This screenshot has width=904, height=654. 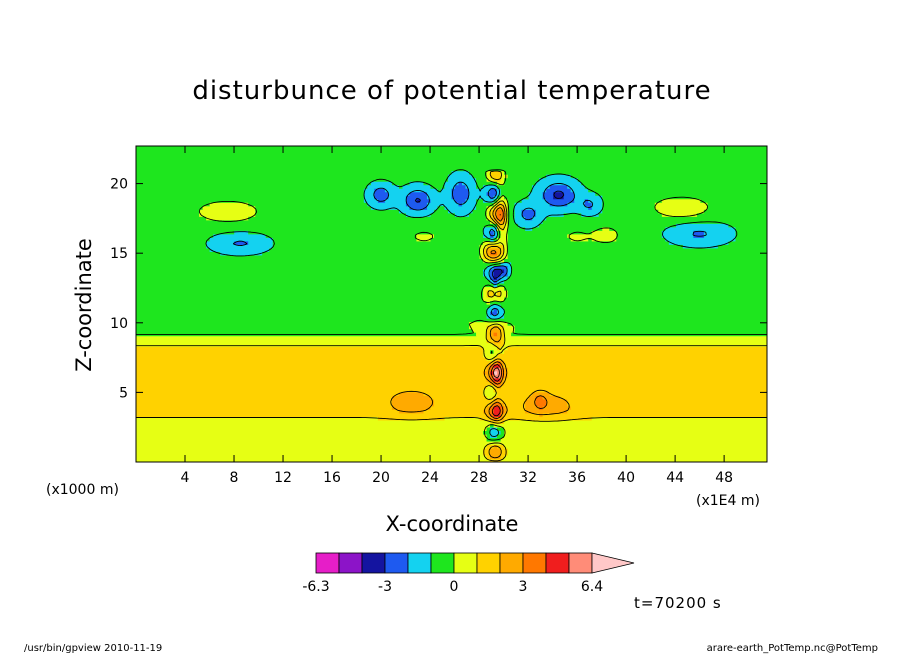 What do you see at coordinates (327, 563) in the screenshot?
I see `colorbar-swatch` at bounding box center [327, 563].